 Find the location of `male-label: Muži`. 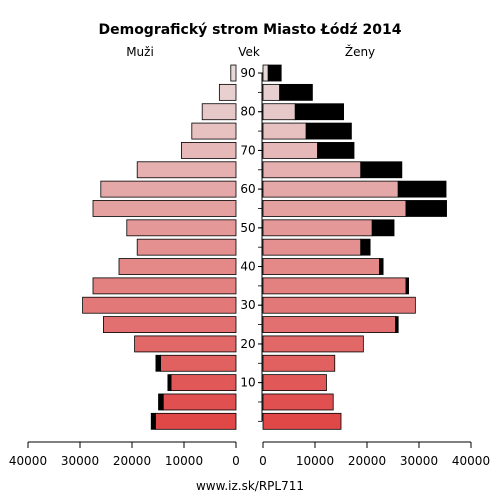

male-label: Muži is located at coordinates (140, 52).